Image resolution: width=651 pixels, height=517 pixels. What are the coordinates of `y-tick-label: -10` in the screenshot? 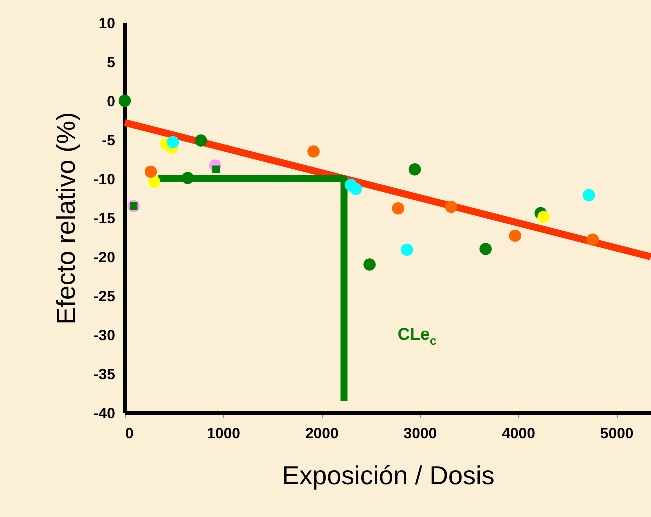 It's located at (105, 180).